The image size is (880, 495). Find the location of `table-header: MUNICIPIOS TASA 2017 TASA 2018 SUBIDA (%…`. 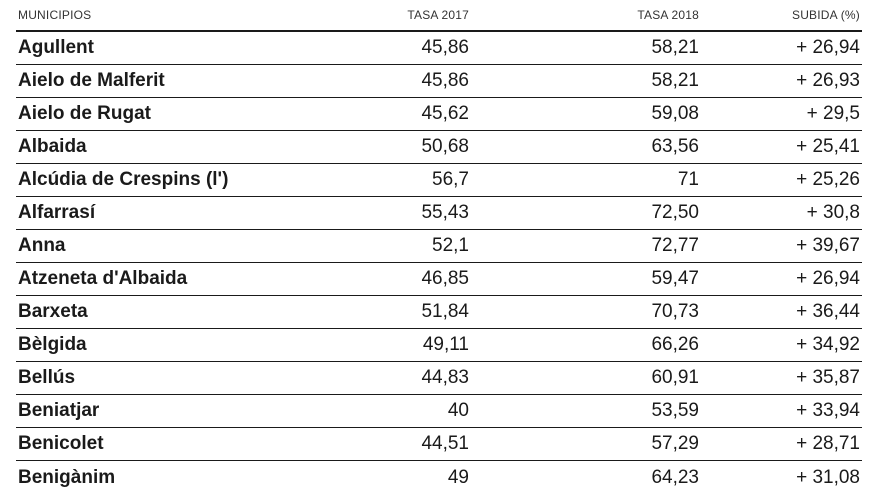

table-header: MUNICIPIOS TASA 2017 TASA 2018 SUBIDA (%… is located at coordinates (439, 16).